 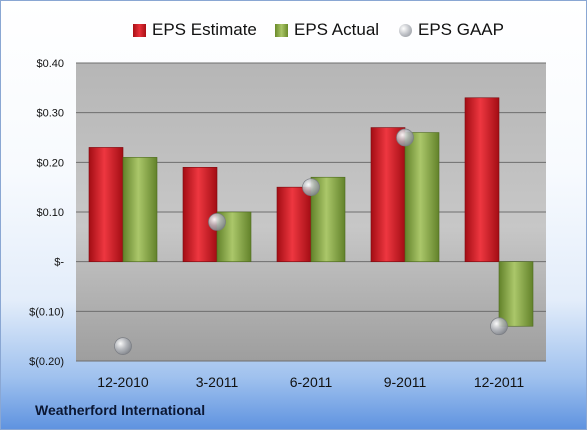 I want to click on y-tick-label: $-, so click(x=59, y=263).